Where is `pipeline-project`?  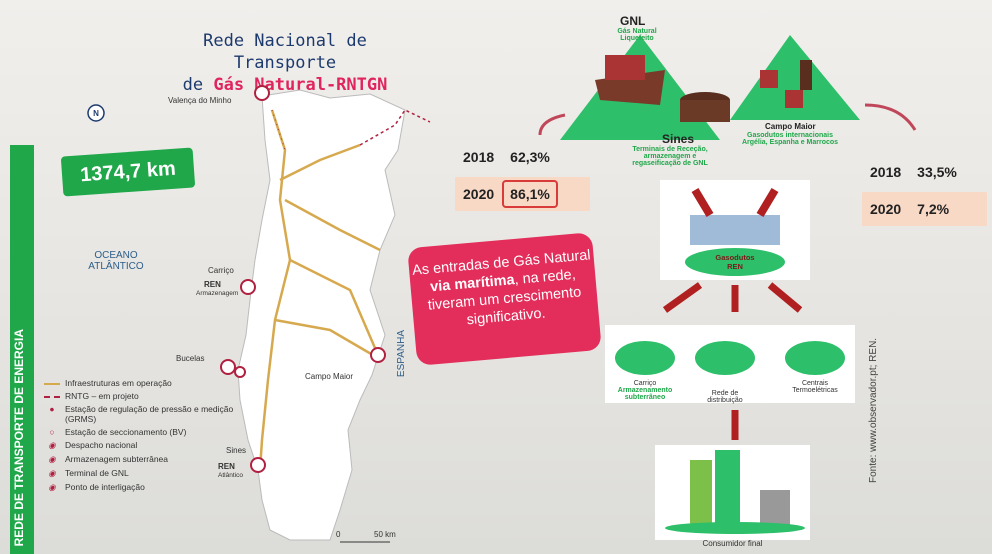
pipeline-project is located at coordinates (395, 127).